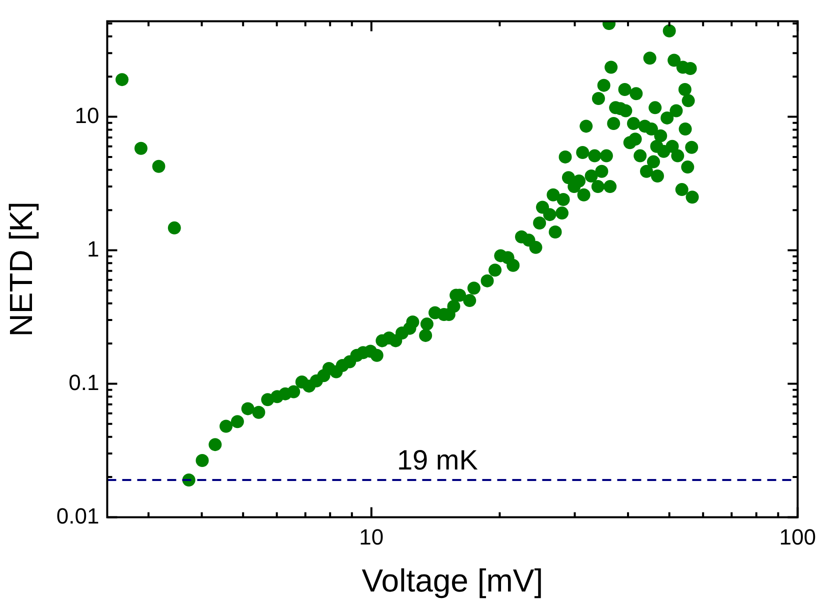  What do you see at coordinates (78, 515) in the screenshot?
I see `y-tick-label: 0.01` at bounding box center [78, 515].